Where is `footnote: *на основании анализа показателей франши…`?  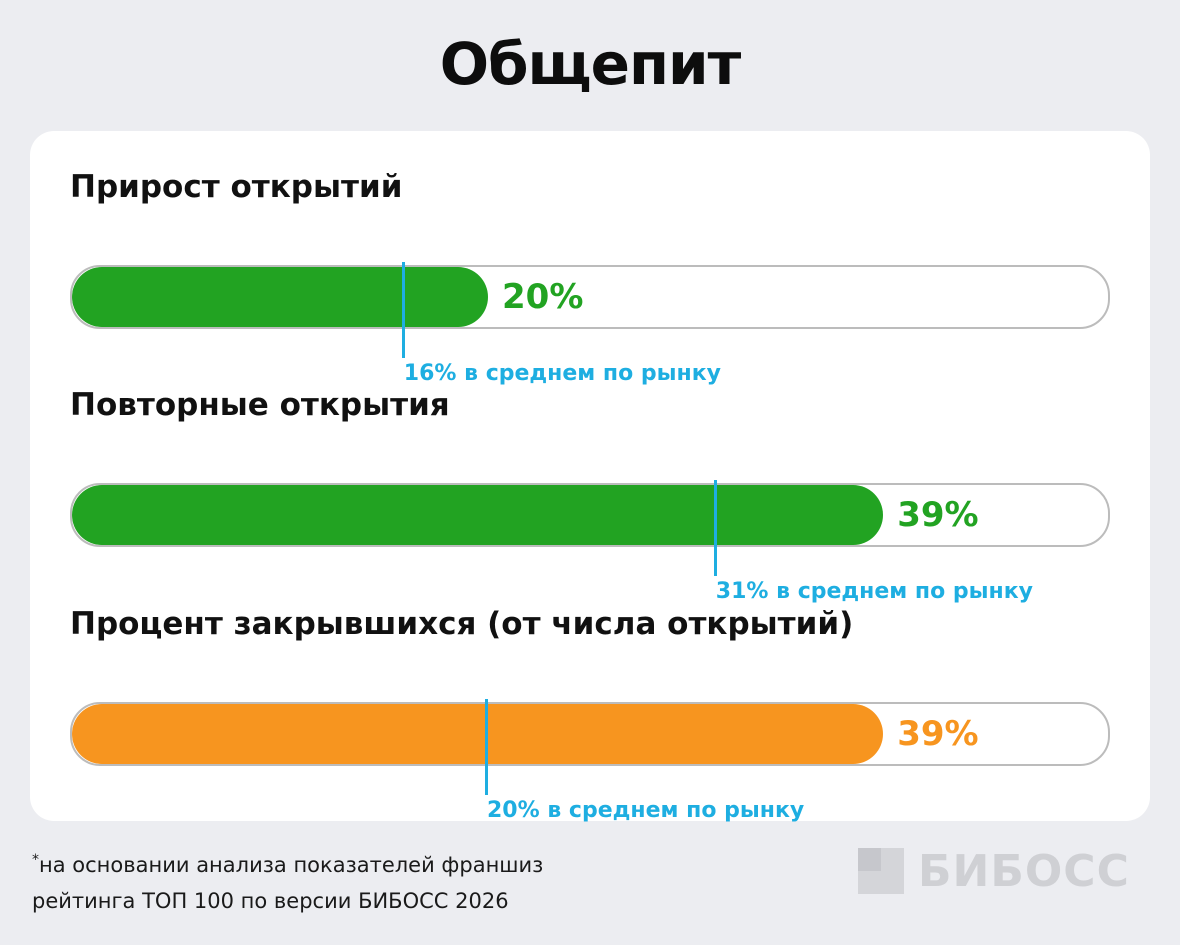
footnote: *на основании анализа показателей франши… is located at coordinates (287, 880).